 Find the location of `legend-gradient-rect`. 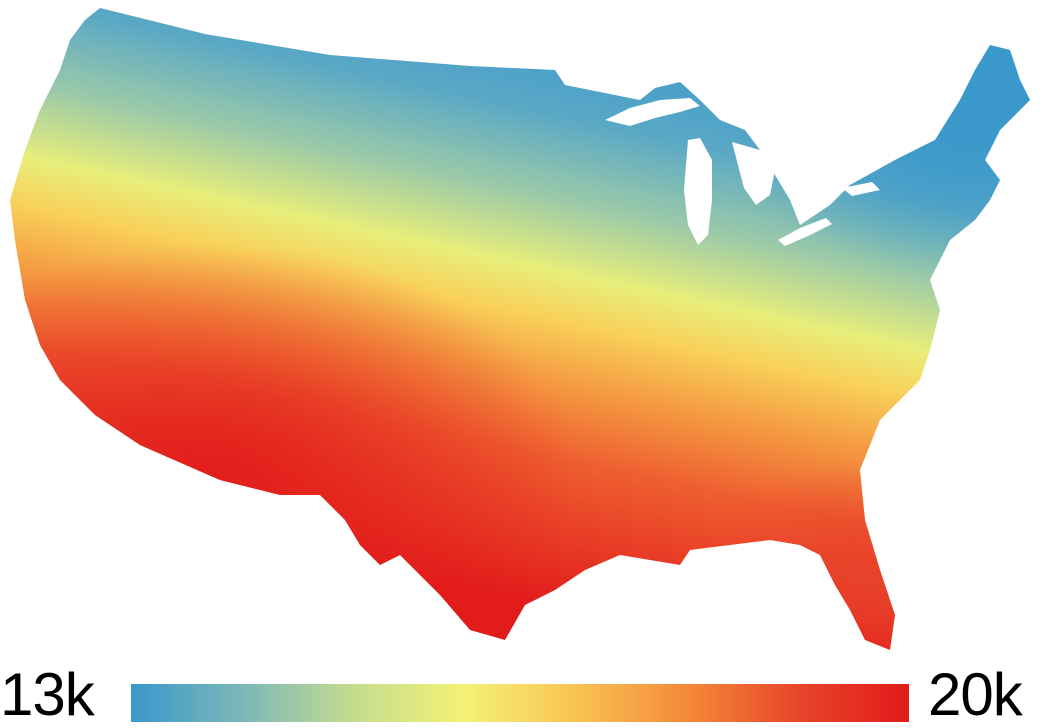

legend-gradient-rect is located at coordinates (520, 703).